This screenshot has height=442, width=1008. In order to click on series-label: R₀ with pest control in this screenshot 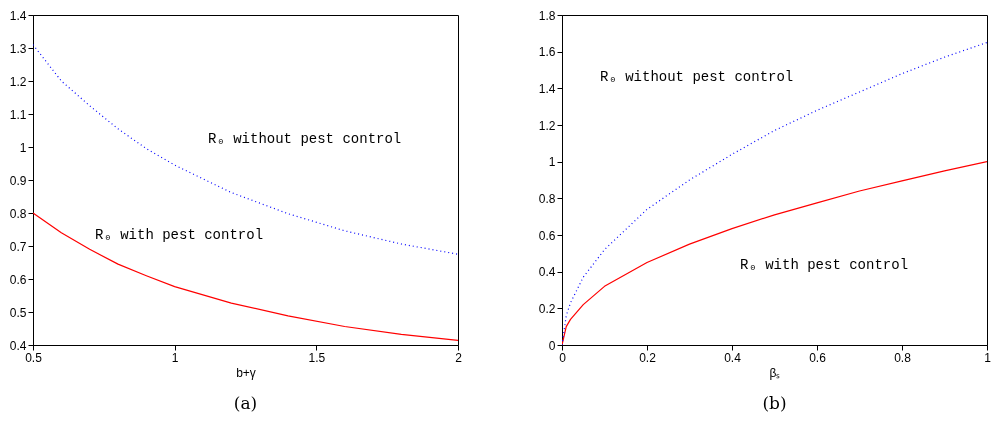, I will do `click(179, 235)`.